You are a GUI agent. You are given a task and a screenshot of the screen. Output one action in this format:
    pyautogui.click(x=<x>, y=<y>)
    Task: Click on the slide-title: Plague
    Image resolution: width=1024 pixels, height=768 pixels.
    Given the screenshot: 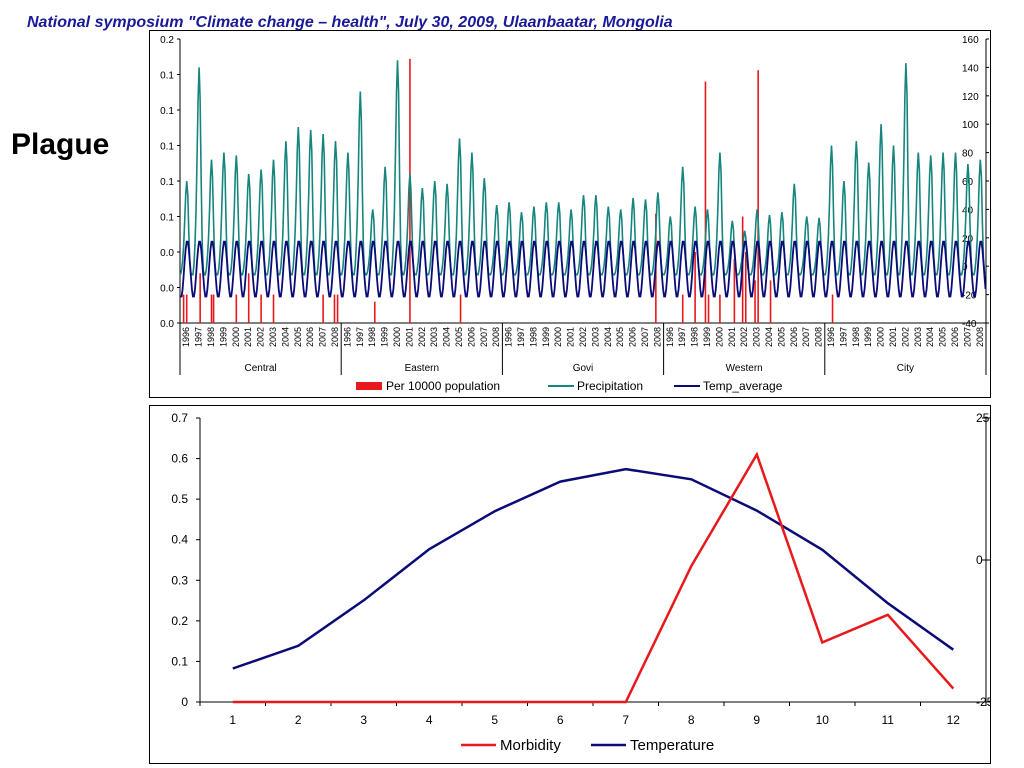 What is the action you would take?
    pyautogui.click(x=60, y=144)
    